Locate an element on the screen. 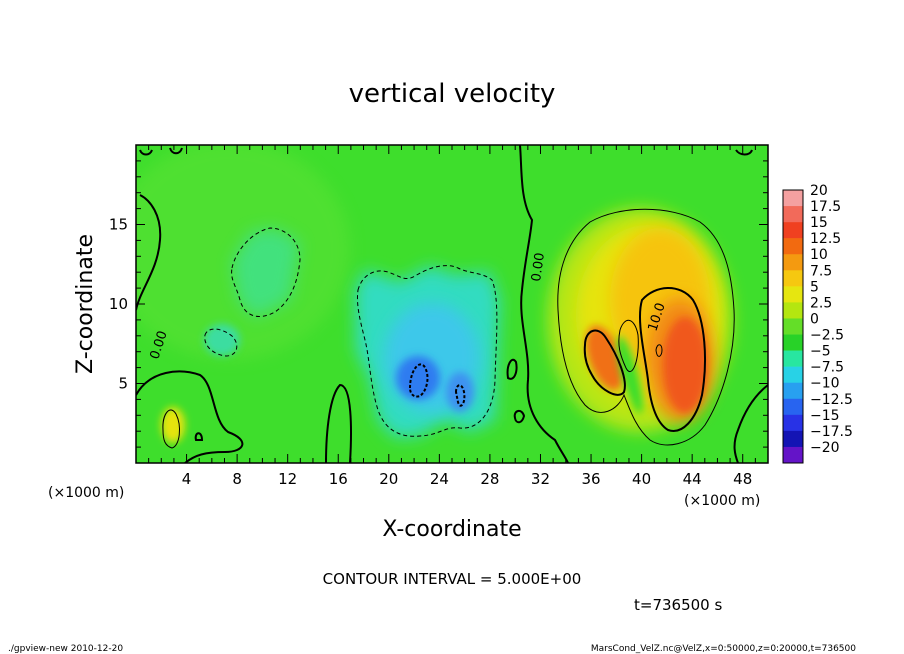  colorbar-label: −15 is located at coordinates (825, 416).